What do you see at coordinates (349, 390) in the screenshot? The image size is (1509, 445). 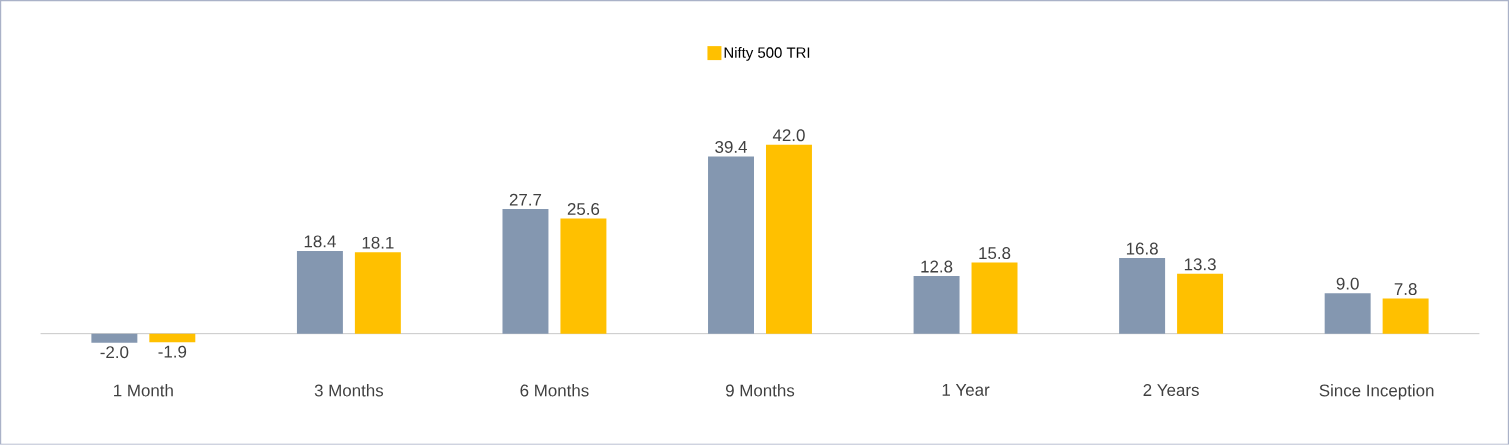 I see `x-tick-label: 3 Months` at bounding box center [349, 390].